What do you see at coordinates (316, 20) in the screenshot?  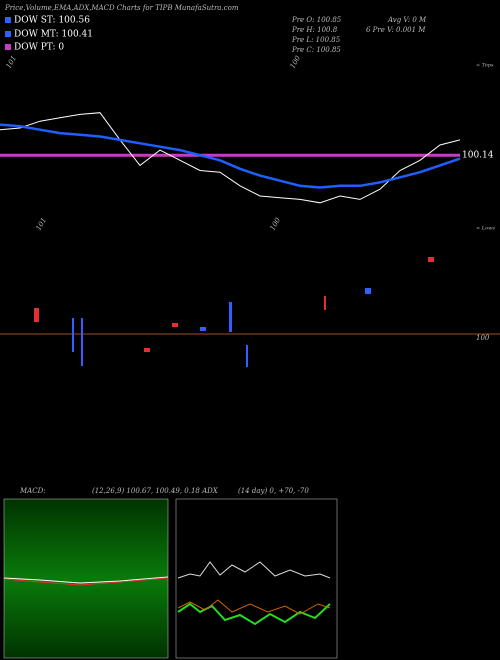 I see `stat: Pre O: 100.85` at bounding box center [316, 20].